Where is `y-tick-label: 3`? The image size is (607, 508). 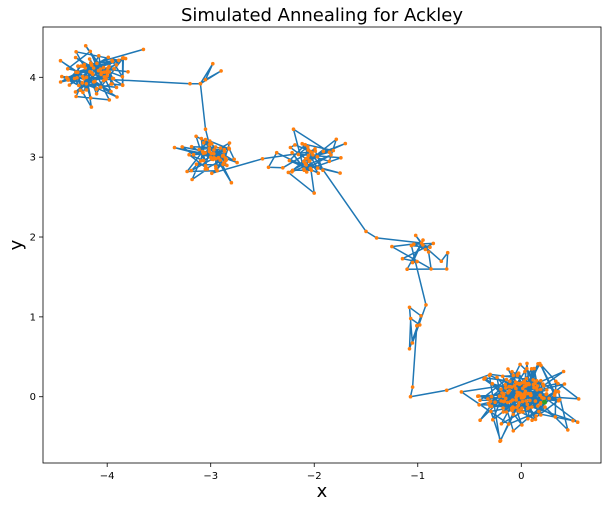 y-tick-label: 3 is located at coordinates (33, 158).